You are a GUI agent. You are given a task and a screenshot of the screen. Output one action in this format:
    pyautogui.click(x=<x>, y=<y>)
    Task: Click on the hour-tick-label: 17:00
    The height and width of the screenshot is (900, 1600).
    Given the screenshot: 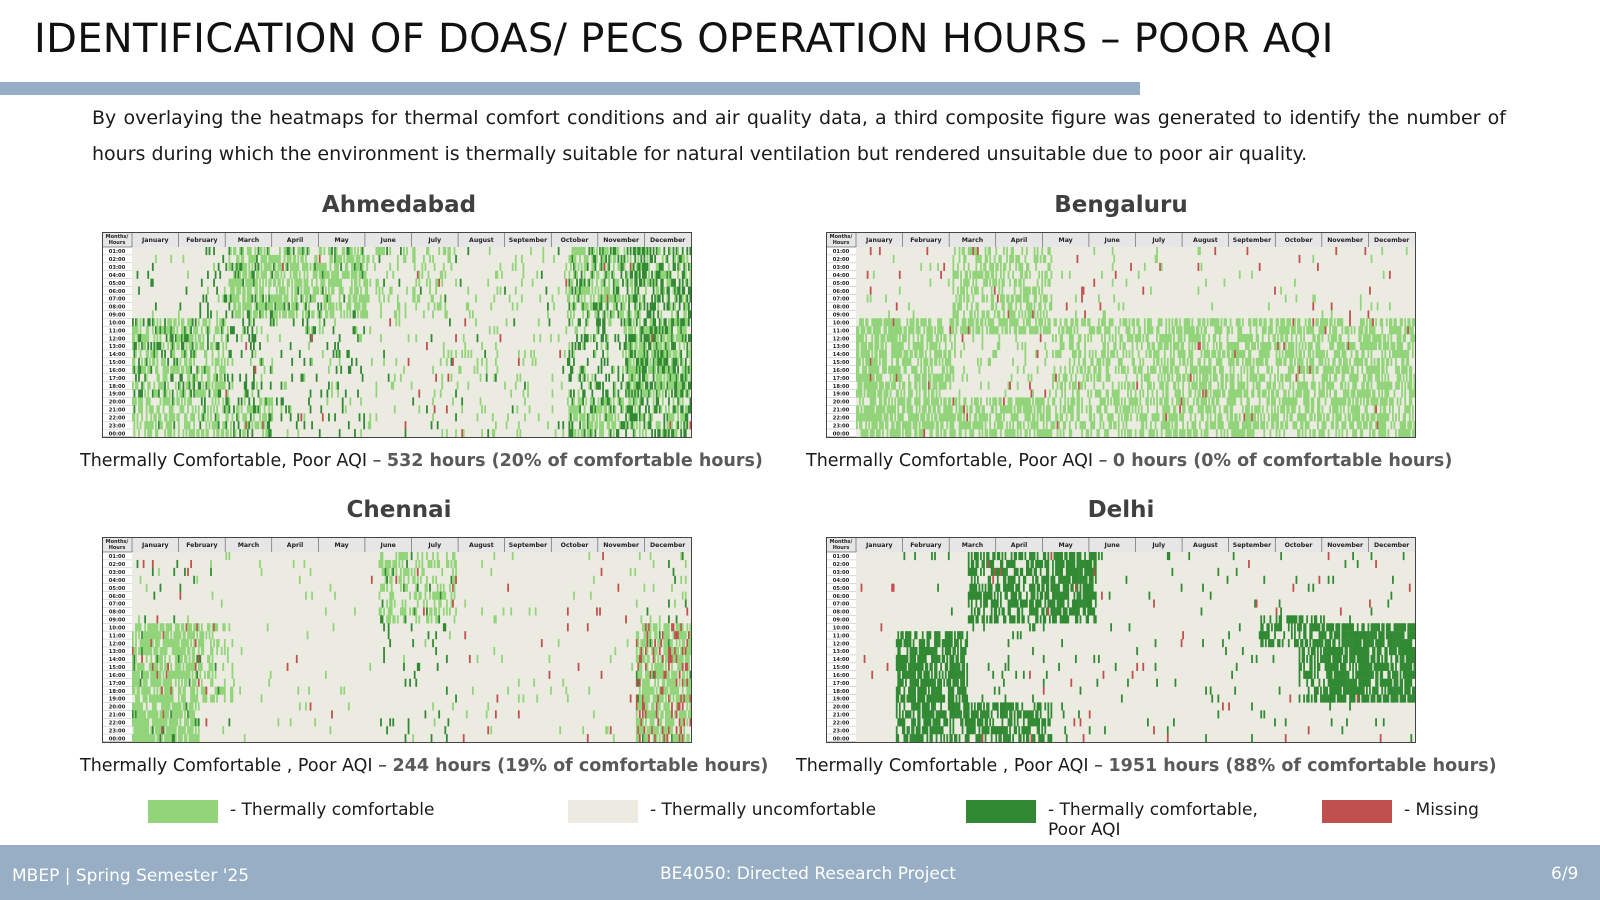 What is the action you would take?
    pyautogui.click(x=841, y=379)
    